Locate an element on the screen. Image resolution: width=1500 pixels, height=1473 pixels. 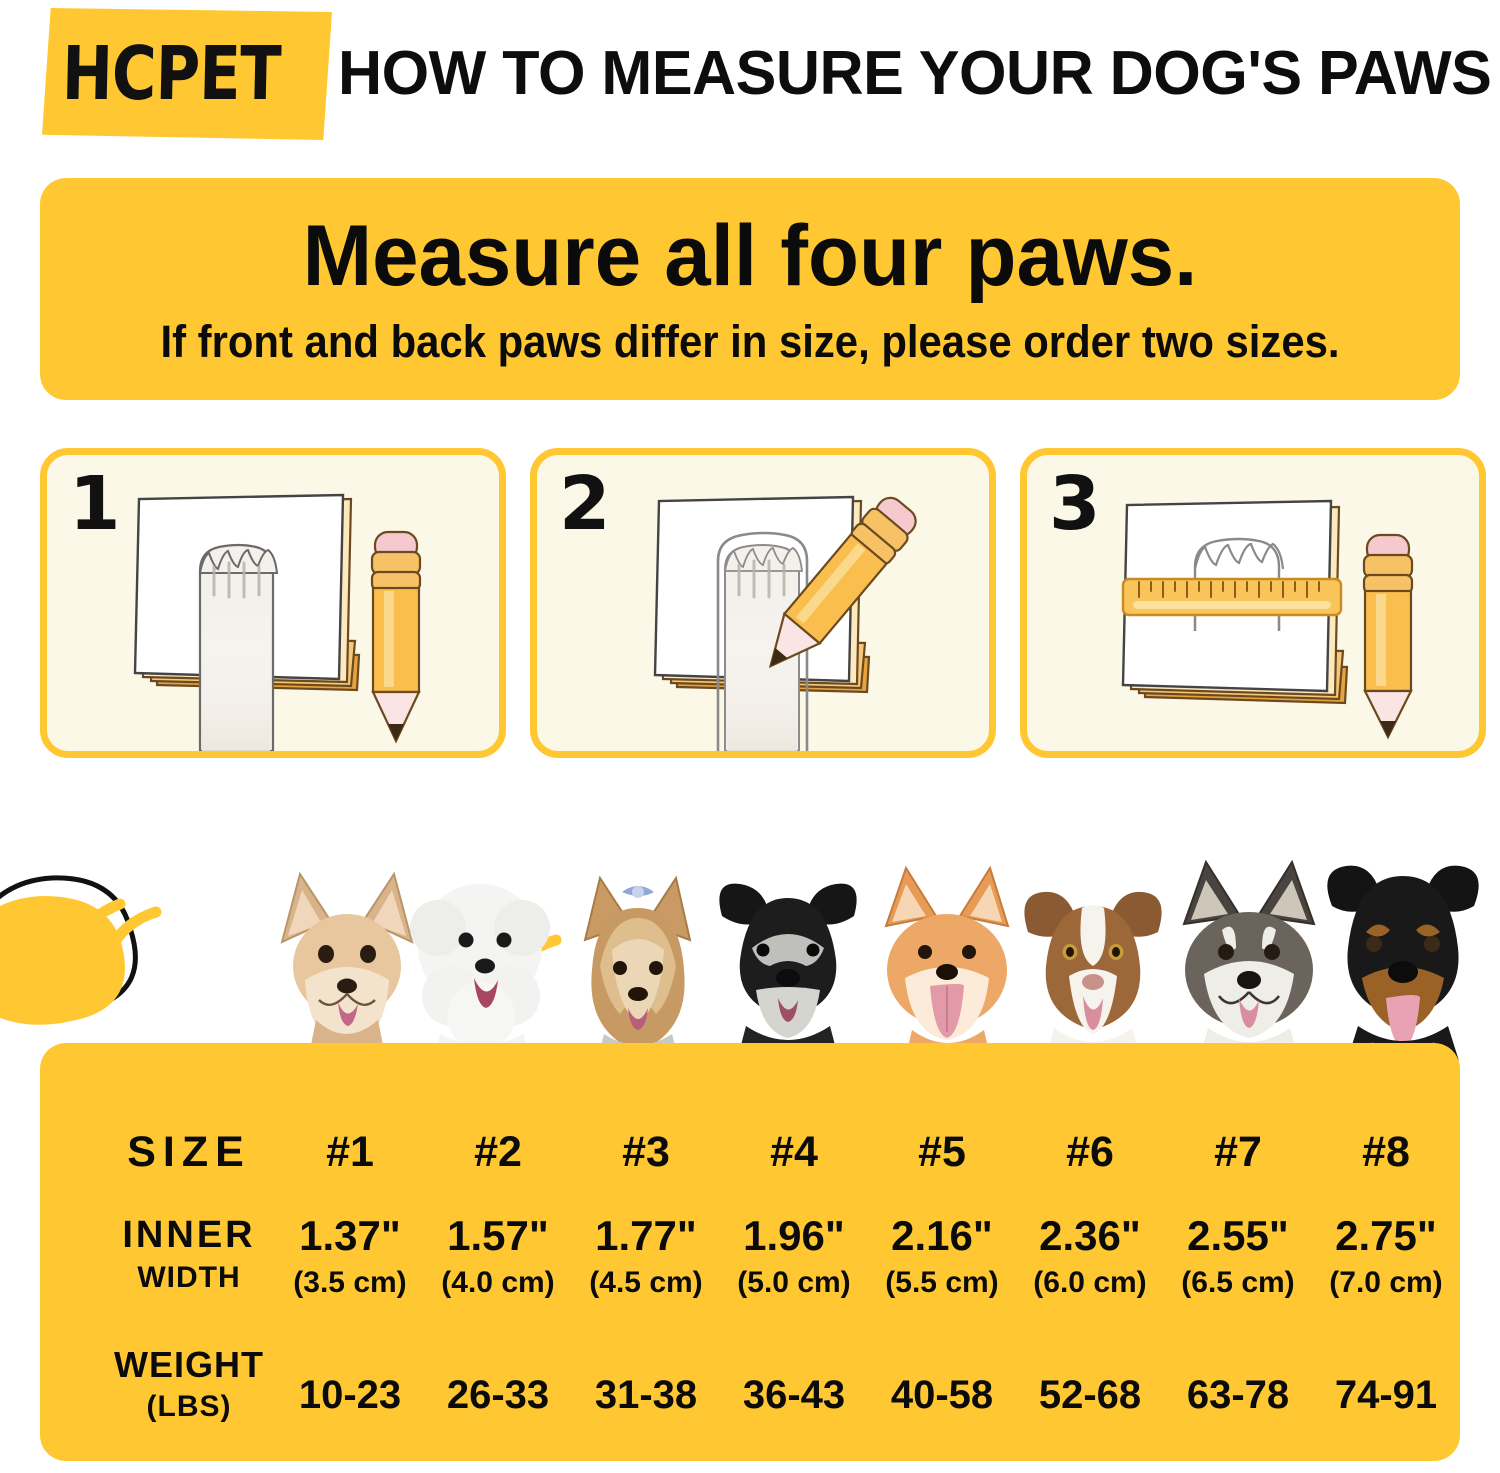
table-cell-weight: 31-38 is located at coordinates (646, 1395).